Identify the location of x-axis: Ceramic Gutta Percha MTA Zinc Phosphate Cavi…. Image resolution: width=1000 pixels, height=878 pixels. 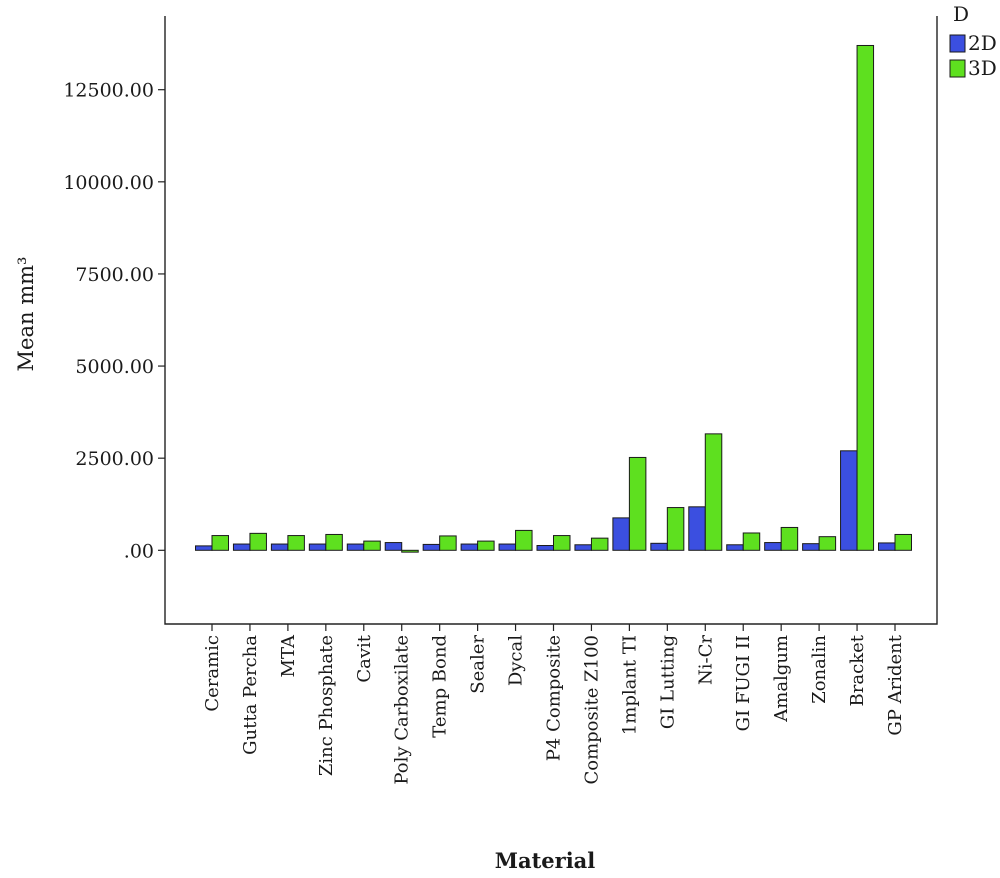
(554, 704).